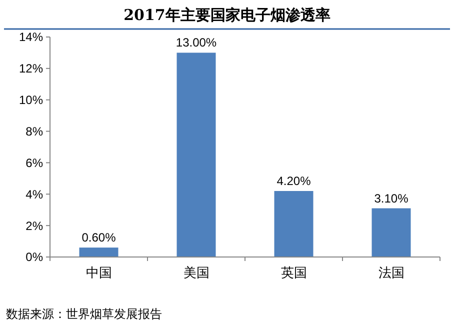 The height and width of the screenshot is (330, 454). What do you see at coordinates (35, 225) in the screenshot?
I see `y-tick-label: 2%` at bounding box center [35, 225].